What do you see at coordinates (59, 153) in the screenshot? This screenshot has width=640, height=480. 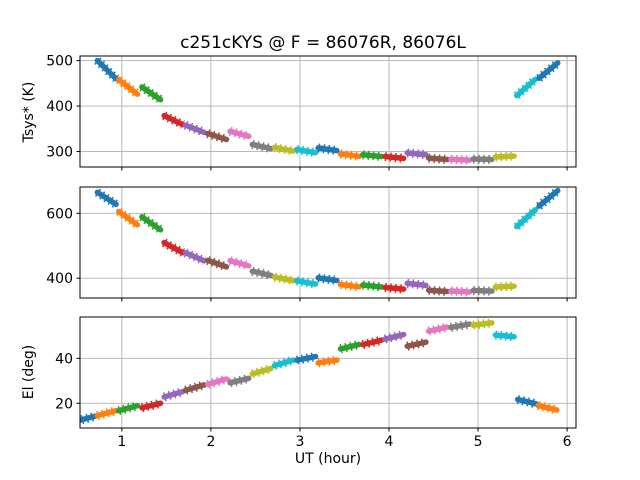 I see `ytick-label: 300` at bounding box center [59, 153].